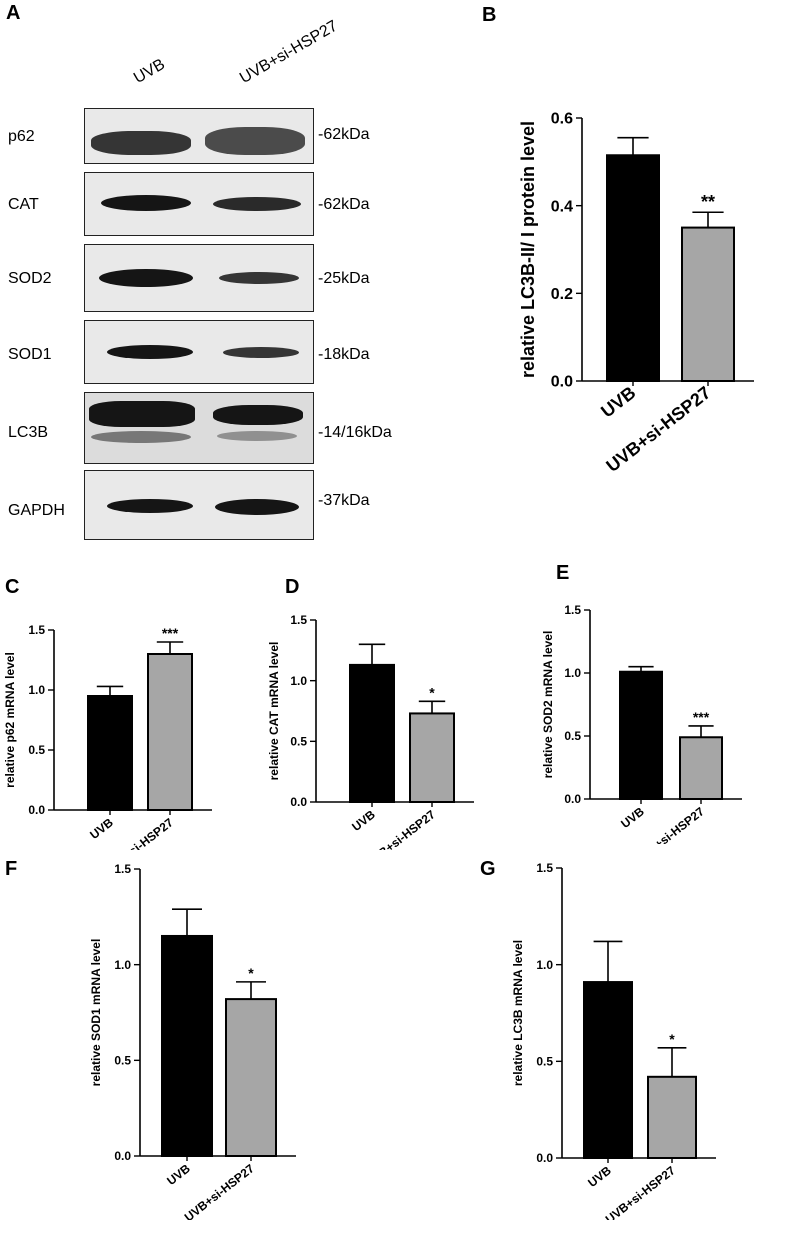 This screenshot has height=1252, width=809. Describe the element at coordinates (28, 432) in the screenshot. I see `wb-protein-label: LC3B` at that location.